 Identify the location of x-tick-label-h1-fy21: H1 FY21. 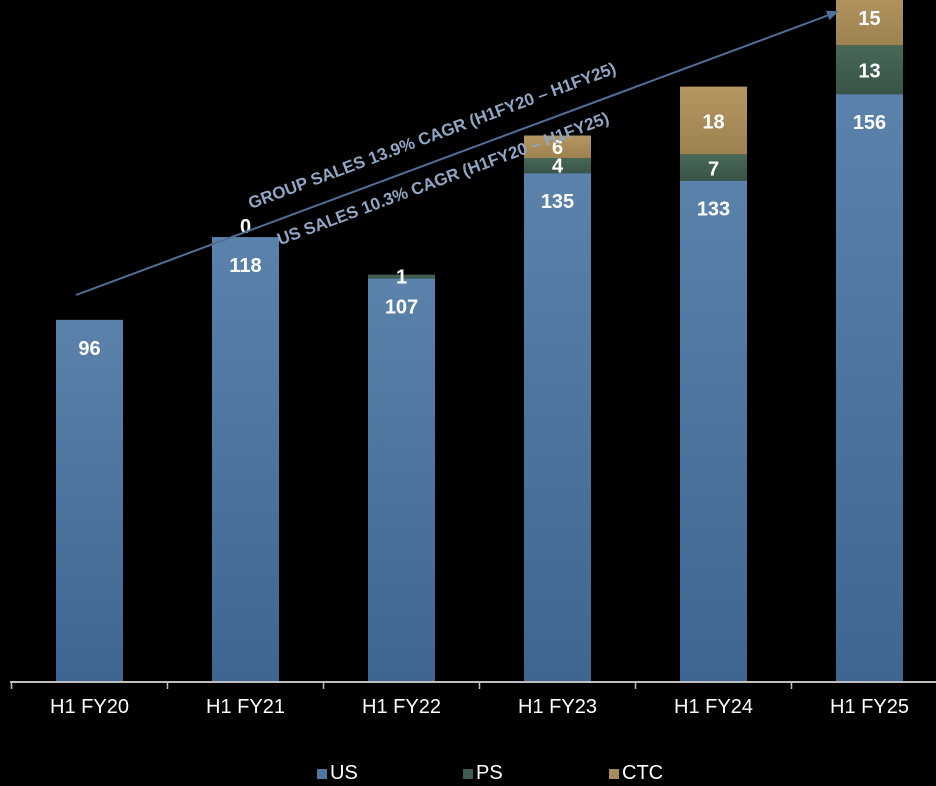
(245, 707).